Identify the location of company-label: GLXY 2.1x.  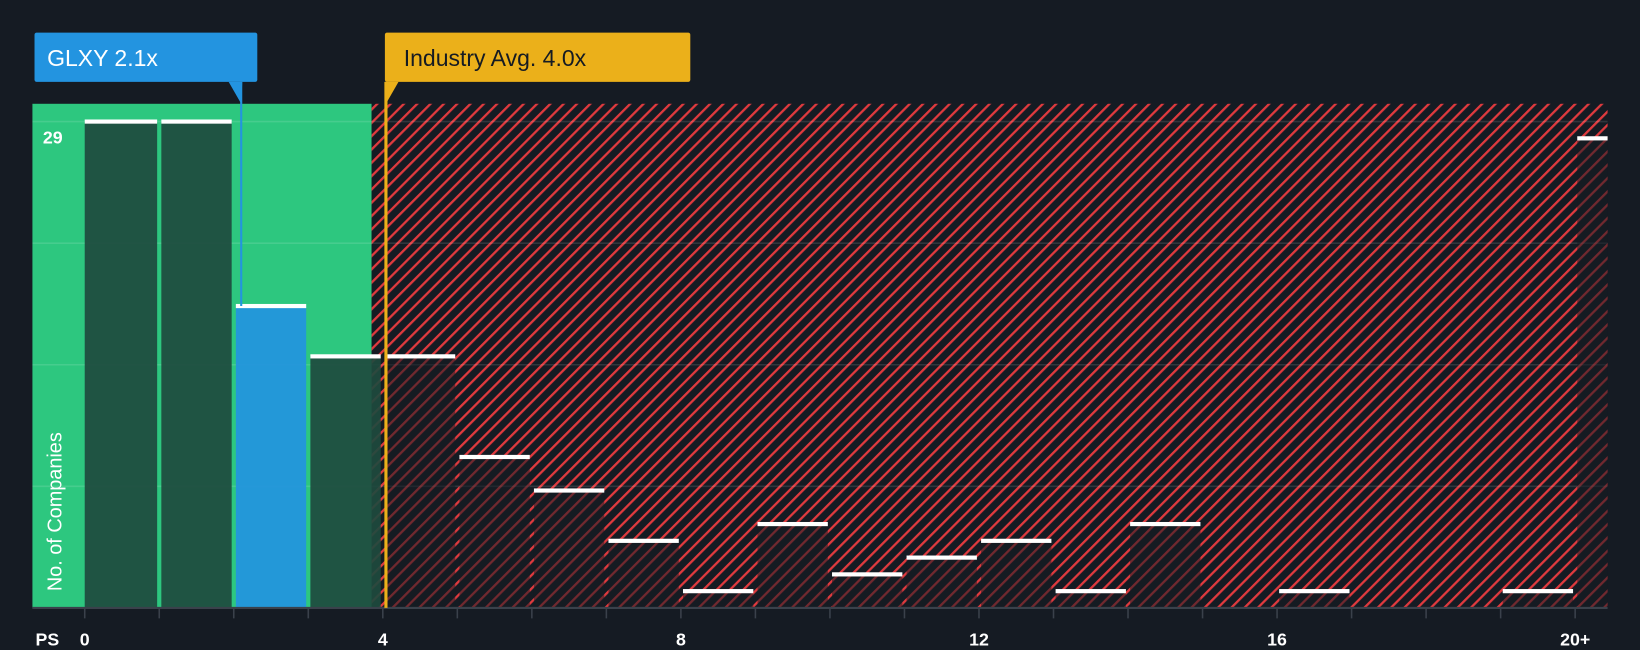
(102, 58).